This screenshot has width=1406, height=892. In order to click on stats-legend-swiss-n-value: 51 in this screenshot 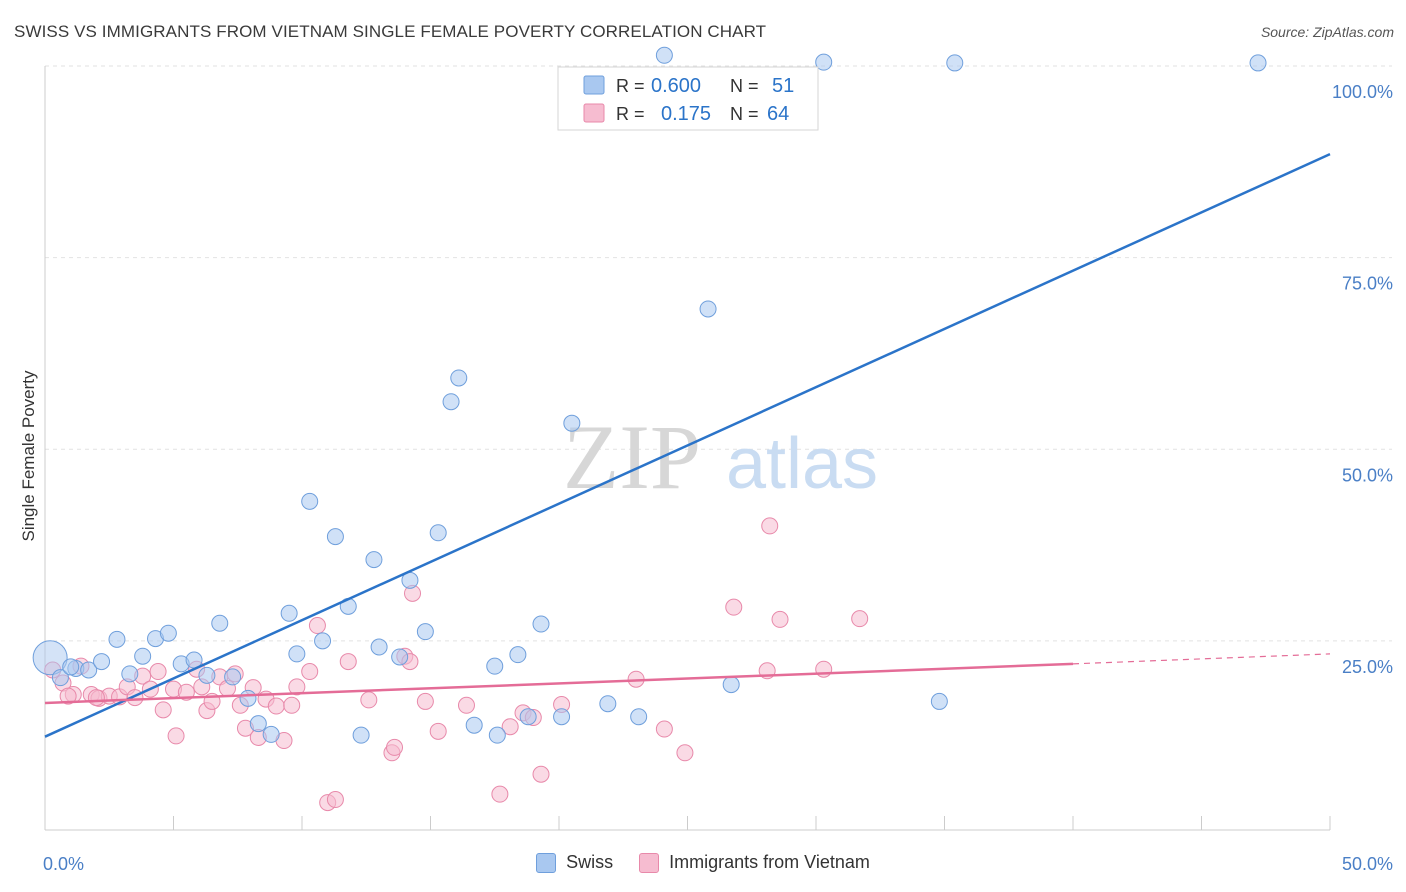, I will do `click(783, 86)`.